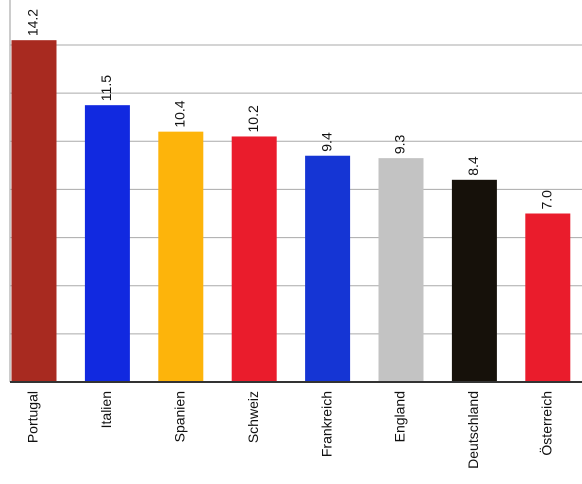 The width and height of the screenshot is (582, 484). What do you see at coordinates (180, 416) in the screenshot?
I see `x-tick-label: Spanien` at bounding box center [180, 416].